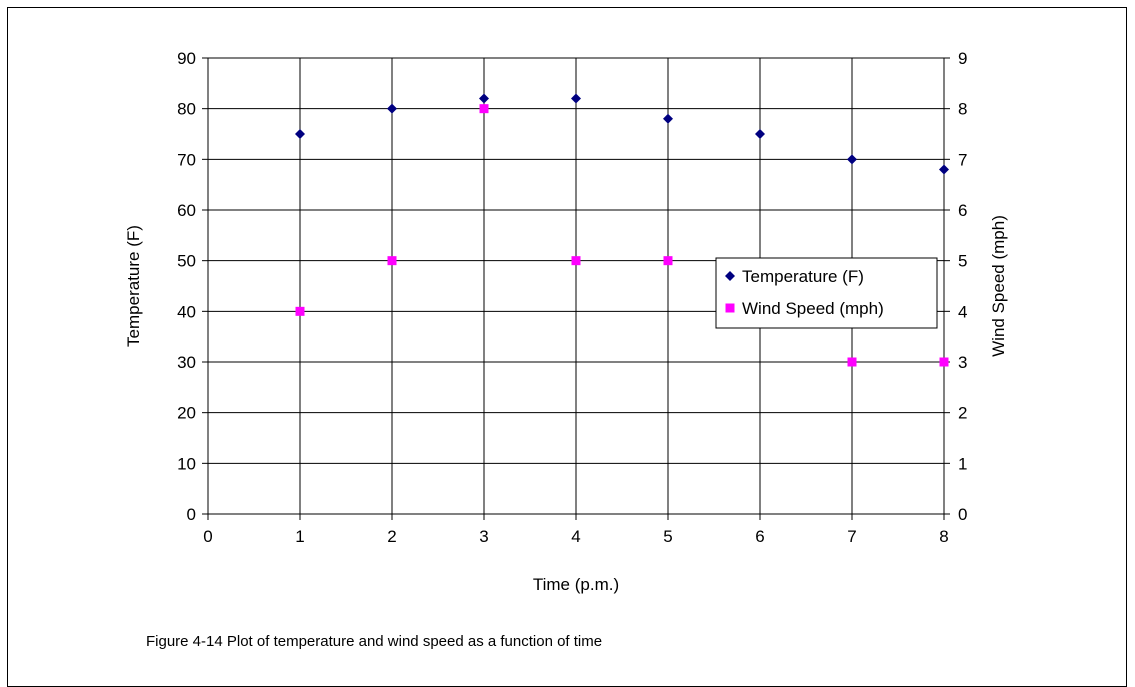  Describe the element at coordinates (962, 210) in the screenshot. I see `y2-tick-label: 6` at that location.